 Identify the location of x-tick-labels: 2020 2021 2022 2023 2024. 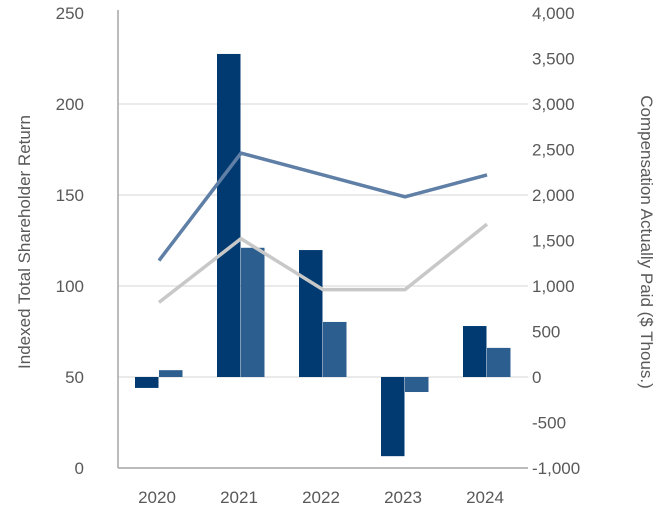
(321, 497).